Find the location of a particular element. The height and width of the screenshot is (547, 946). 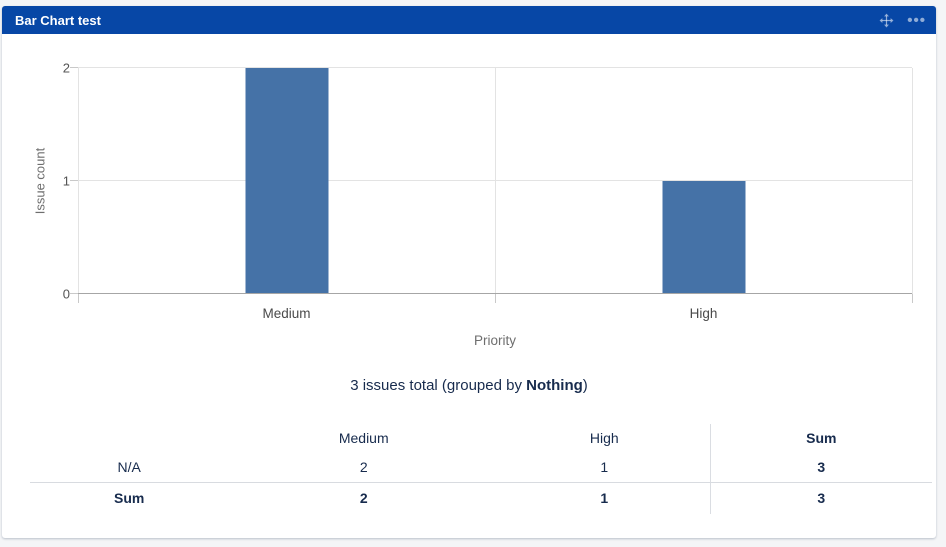

y-axis-title: Issue count is located at coordinates (40, 181).